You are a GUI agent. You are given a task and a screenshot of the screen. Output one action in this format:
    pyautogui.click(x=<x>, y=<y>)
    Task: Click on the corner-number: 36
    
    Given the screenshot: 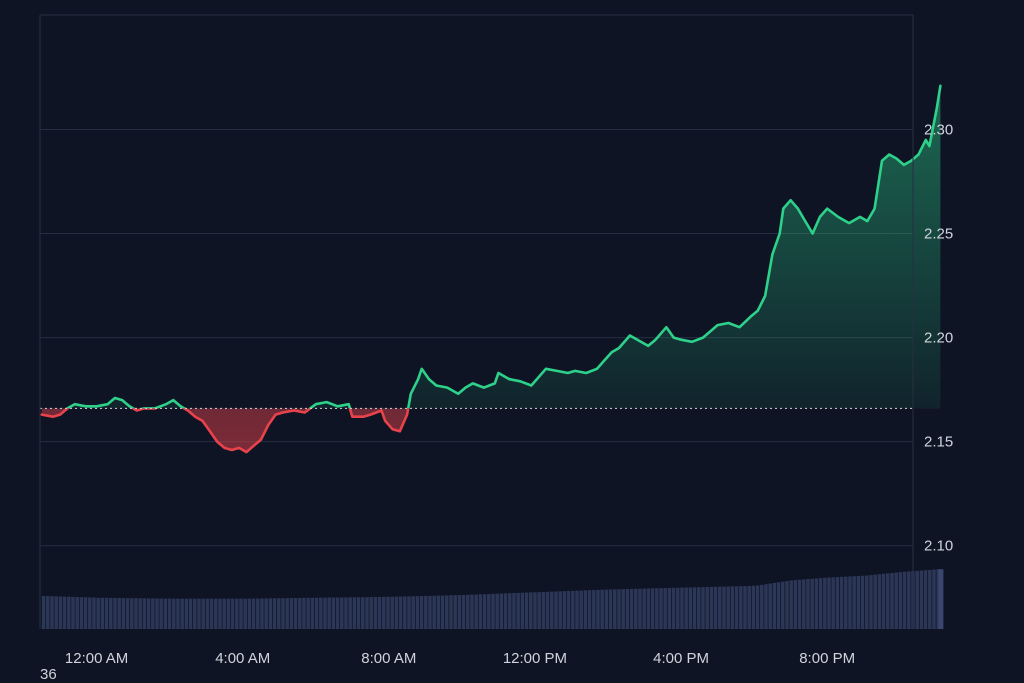 What is the action you would take?
    pyautogui.click(x=48, y=674)
    